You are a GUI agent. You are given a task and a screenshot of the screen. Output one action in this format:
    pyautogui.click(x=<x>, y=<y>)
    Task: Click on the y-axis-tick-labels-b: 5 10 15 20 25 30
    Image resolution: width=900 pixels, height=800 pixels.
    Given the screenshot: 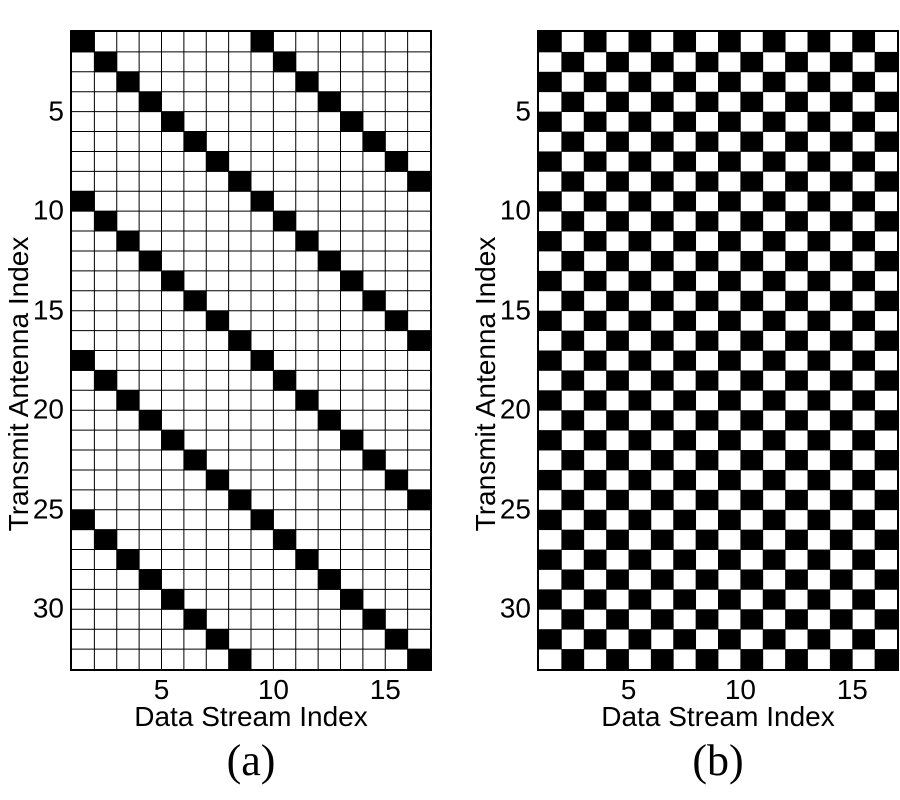 What is the action you would take?
    pyautogui.click(x=499, y=400)
    